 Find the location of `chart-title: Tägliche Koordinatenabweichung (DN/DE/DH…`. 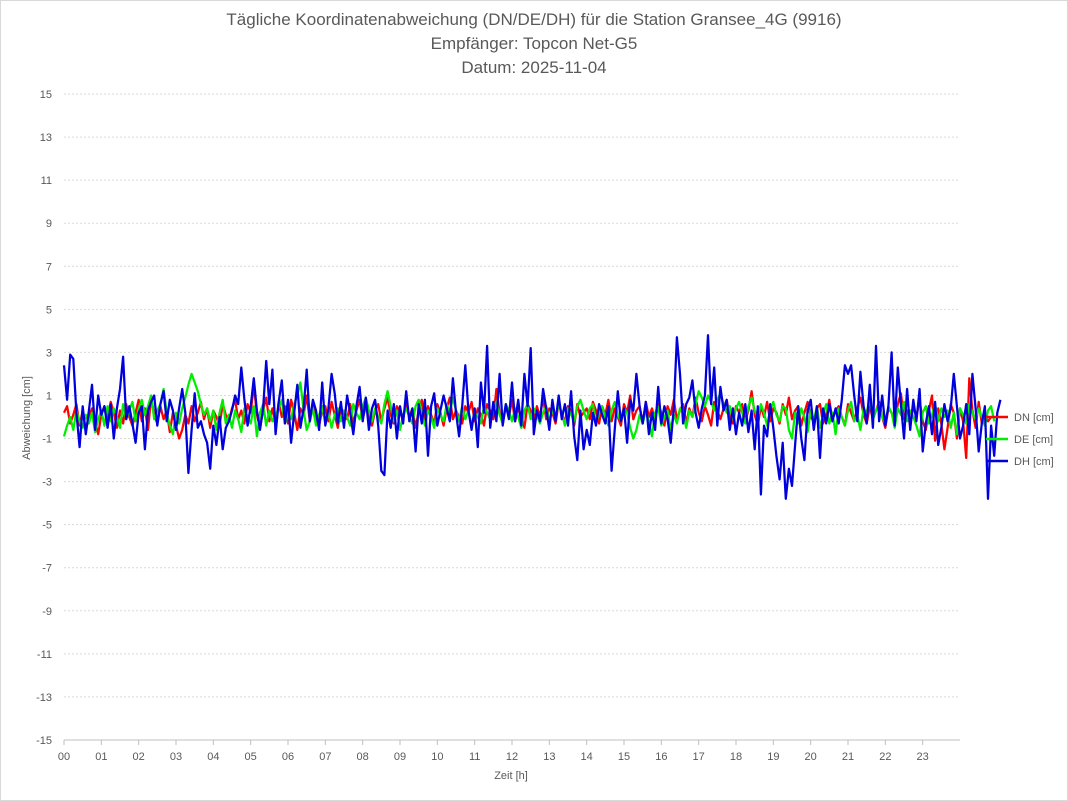

chart-title: Tägliche Koordinatenabweichung (DN/DE/DH… is located at coordinates (534, 19).